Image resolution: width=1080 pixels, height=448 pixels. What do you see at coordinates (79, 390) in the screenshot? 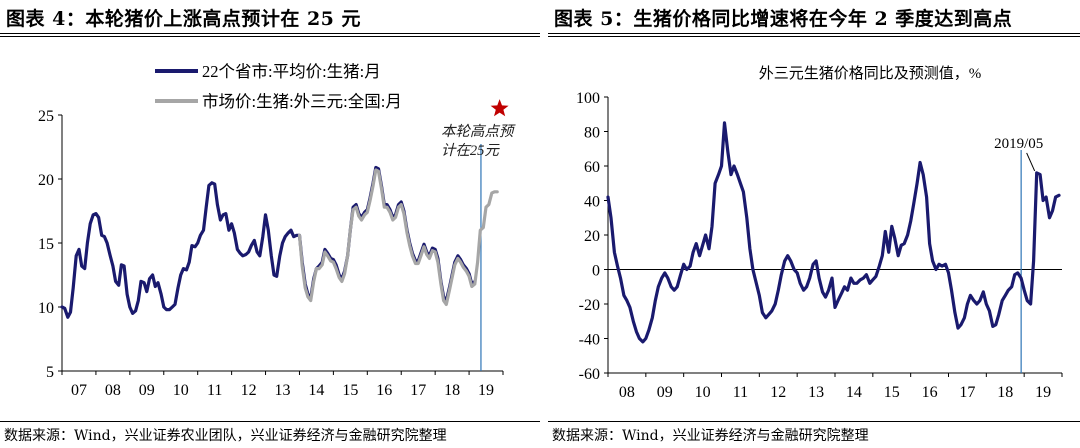
I see `x-tick-label: 07` at bounding box center [79, 390].